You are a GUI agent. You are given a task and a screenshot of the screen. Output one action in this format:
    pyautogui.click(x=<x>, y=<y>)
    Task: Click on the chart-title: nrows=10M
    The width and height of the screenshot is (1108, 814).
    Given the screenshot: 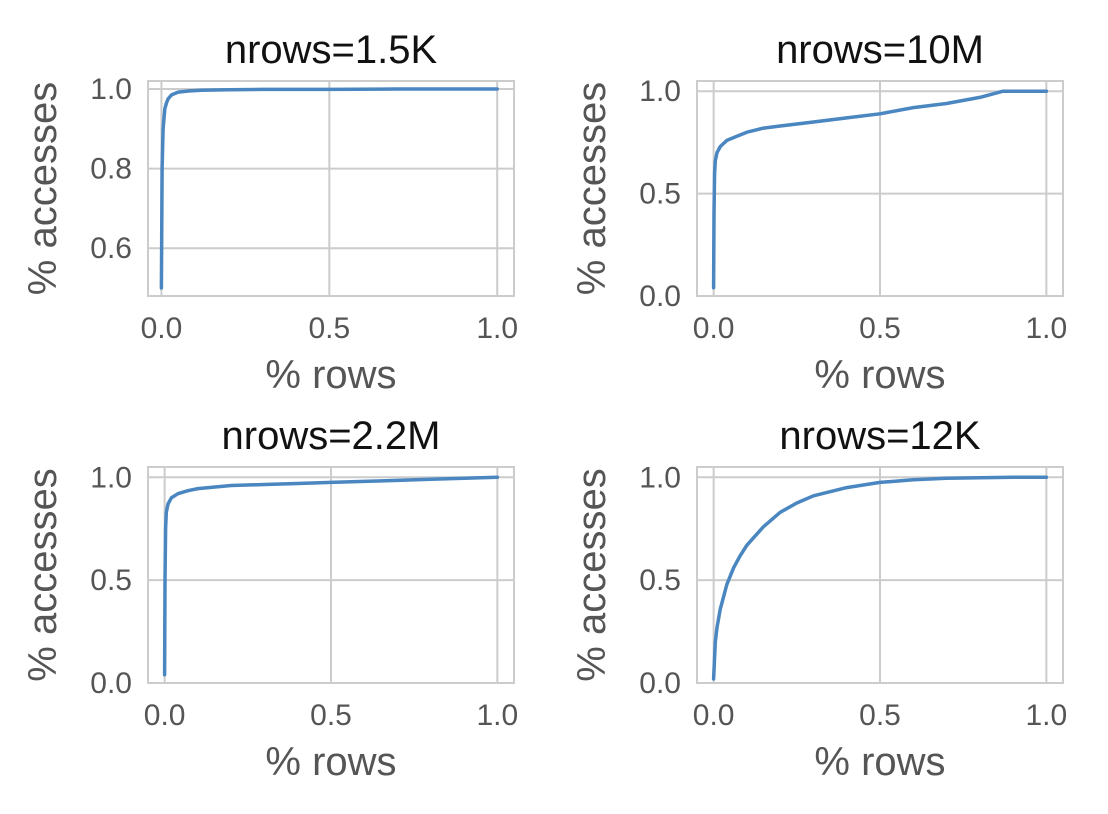 What is the action you would take?
    pyautogui.click(x=880, y=50)
    